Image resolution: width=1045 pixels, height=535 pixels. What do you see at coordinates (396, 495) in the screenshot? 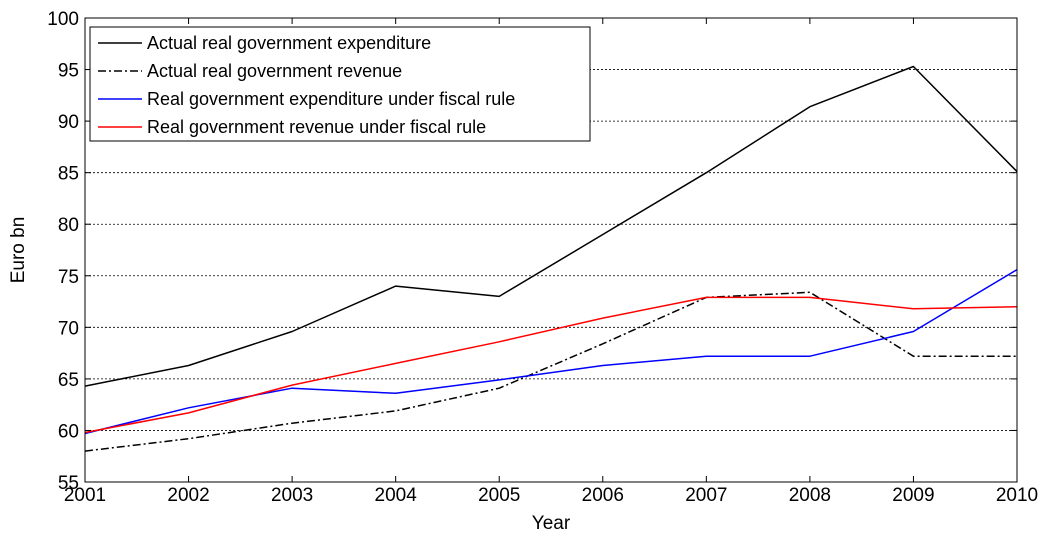
I see `x-tick-label-2004: 2004` at bounding box center [396, 495].